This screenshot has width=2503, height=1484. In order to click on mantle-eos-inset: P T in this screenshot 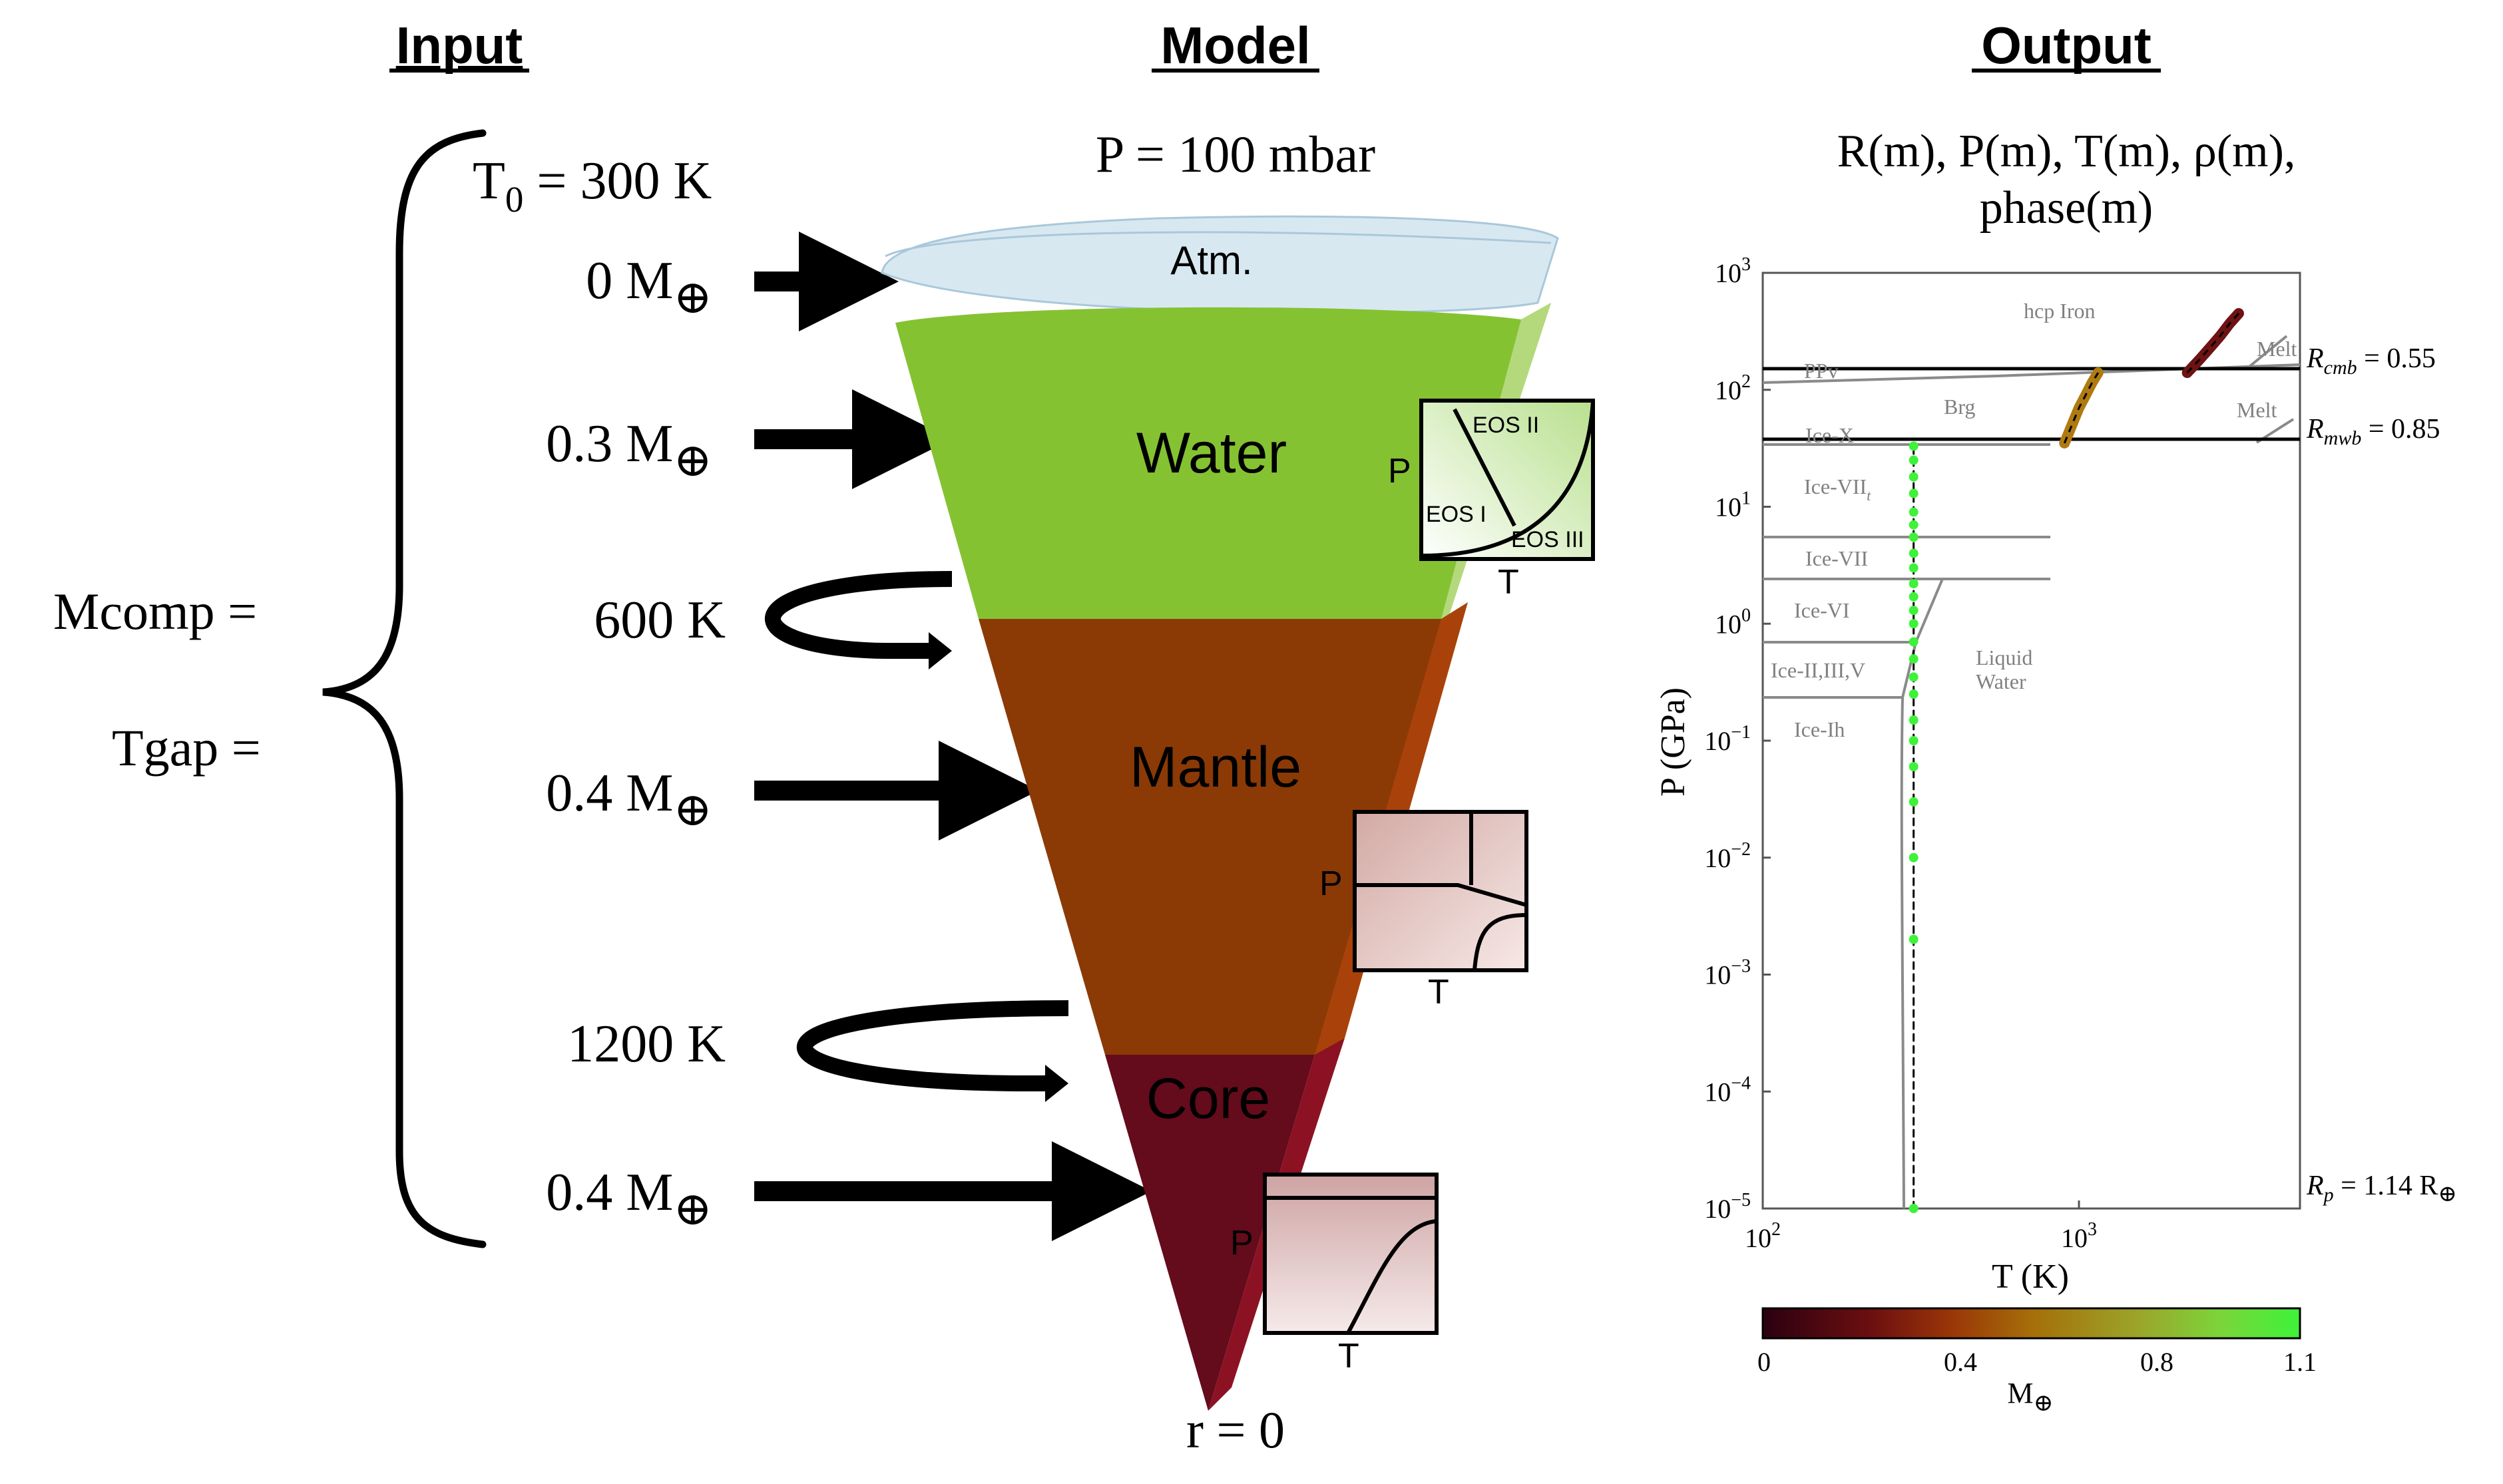, I will do `click(1423, 911)`.